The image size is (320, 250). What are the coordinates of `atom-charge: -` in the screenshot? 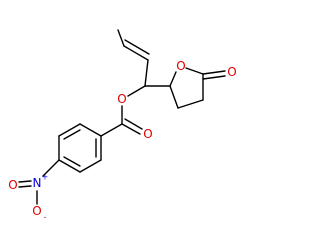 It's located at (45, 217).